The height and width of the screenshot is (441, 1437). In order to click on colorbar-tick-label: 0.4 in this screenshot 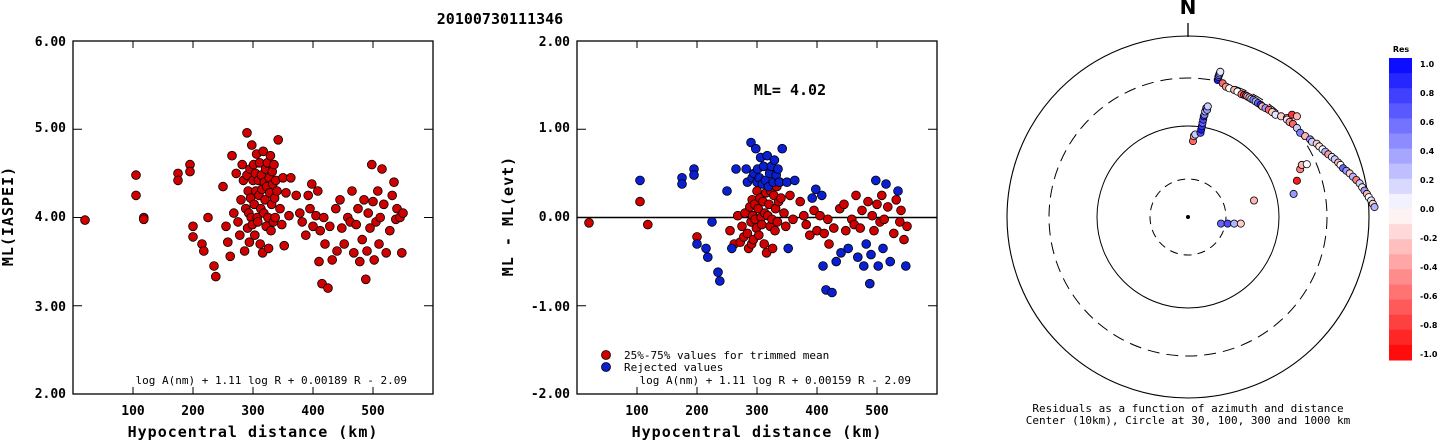, I will do `click(1427, 151)`.